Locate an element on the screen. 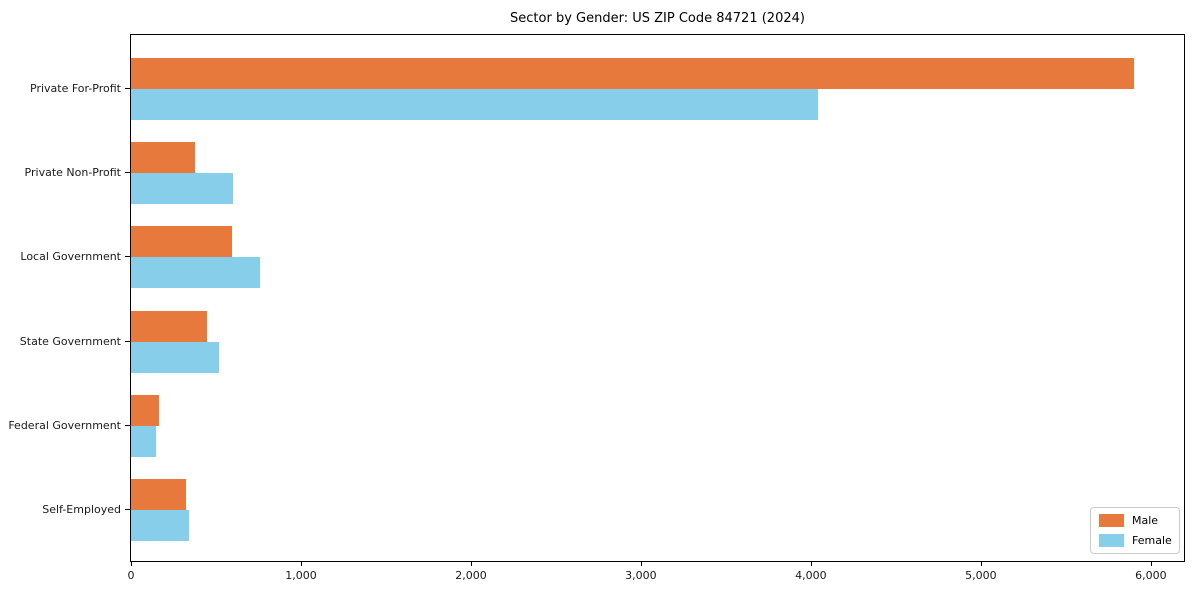  xtick-label-1-000: 1,000 is located at coordinates (301, 575).